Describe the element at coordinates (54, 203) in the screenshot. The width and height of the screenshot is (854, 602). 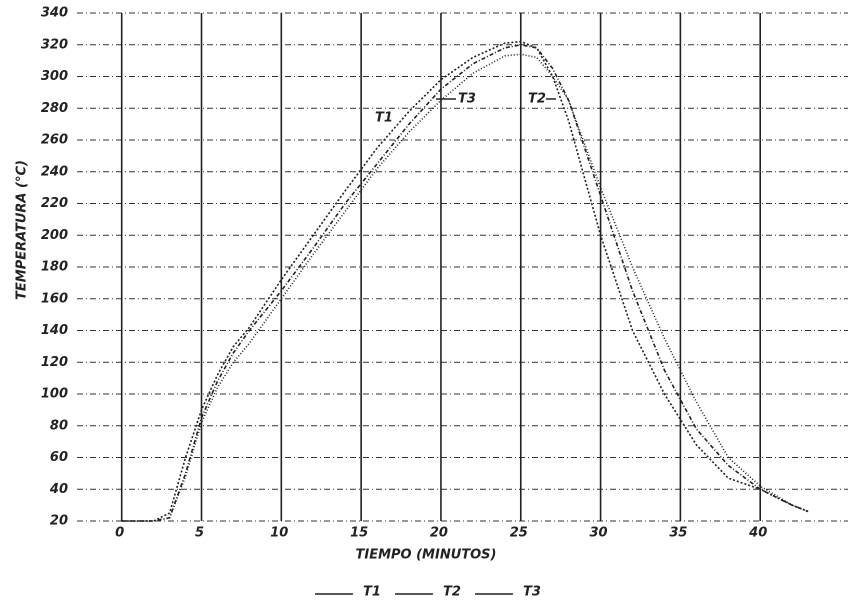
I see `y-tick-label: 220` at that location.